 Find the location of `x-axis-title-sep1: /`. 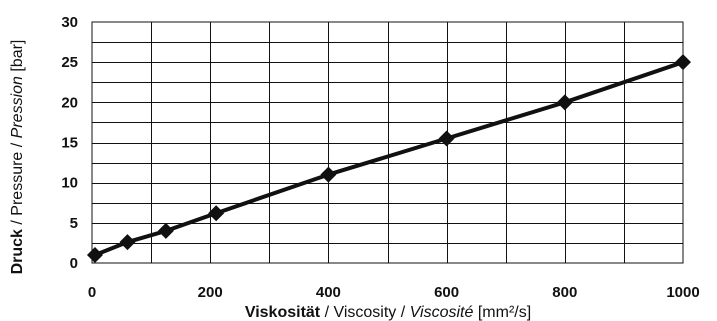

x-axis-title-sep1: / is located at coordinates (326, 312).